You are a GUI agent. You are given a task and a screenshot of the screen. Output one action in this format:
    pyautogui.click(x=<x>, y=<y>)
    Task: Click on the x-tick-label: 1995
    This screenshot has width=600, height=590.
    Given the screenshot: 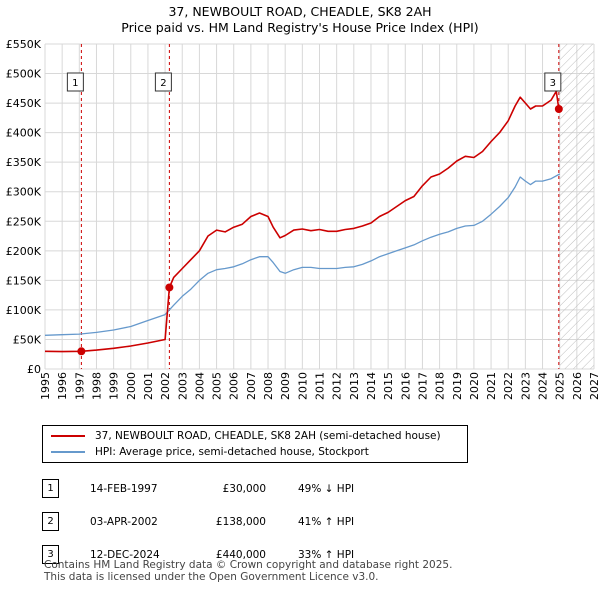 What is the action you would take?
    pyautogui.click(x=45, y=386)
    